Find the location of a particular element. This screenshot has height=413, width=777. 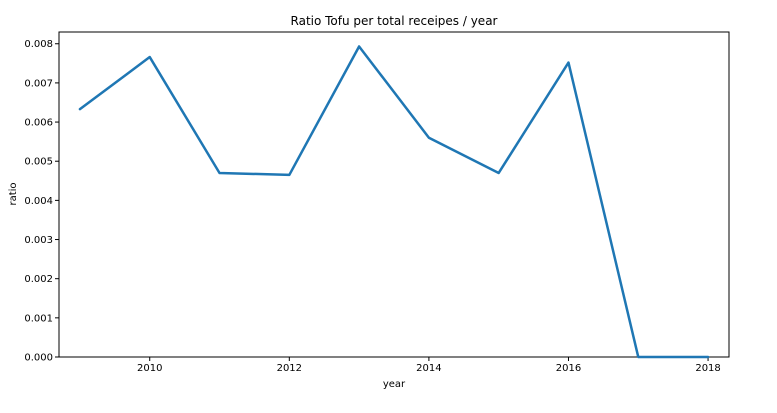

x-tick-label: 2010 is located at coordinates (149, 368).